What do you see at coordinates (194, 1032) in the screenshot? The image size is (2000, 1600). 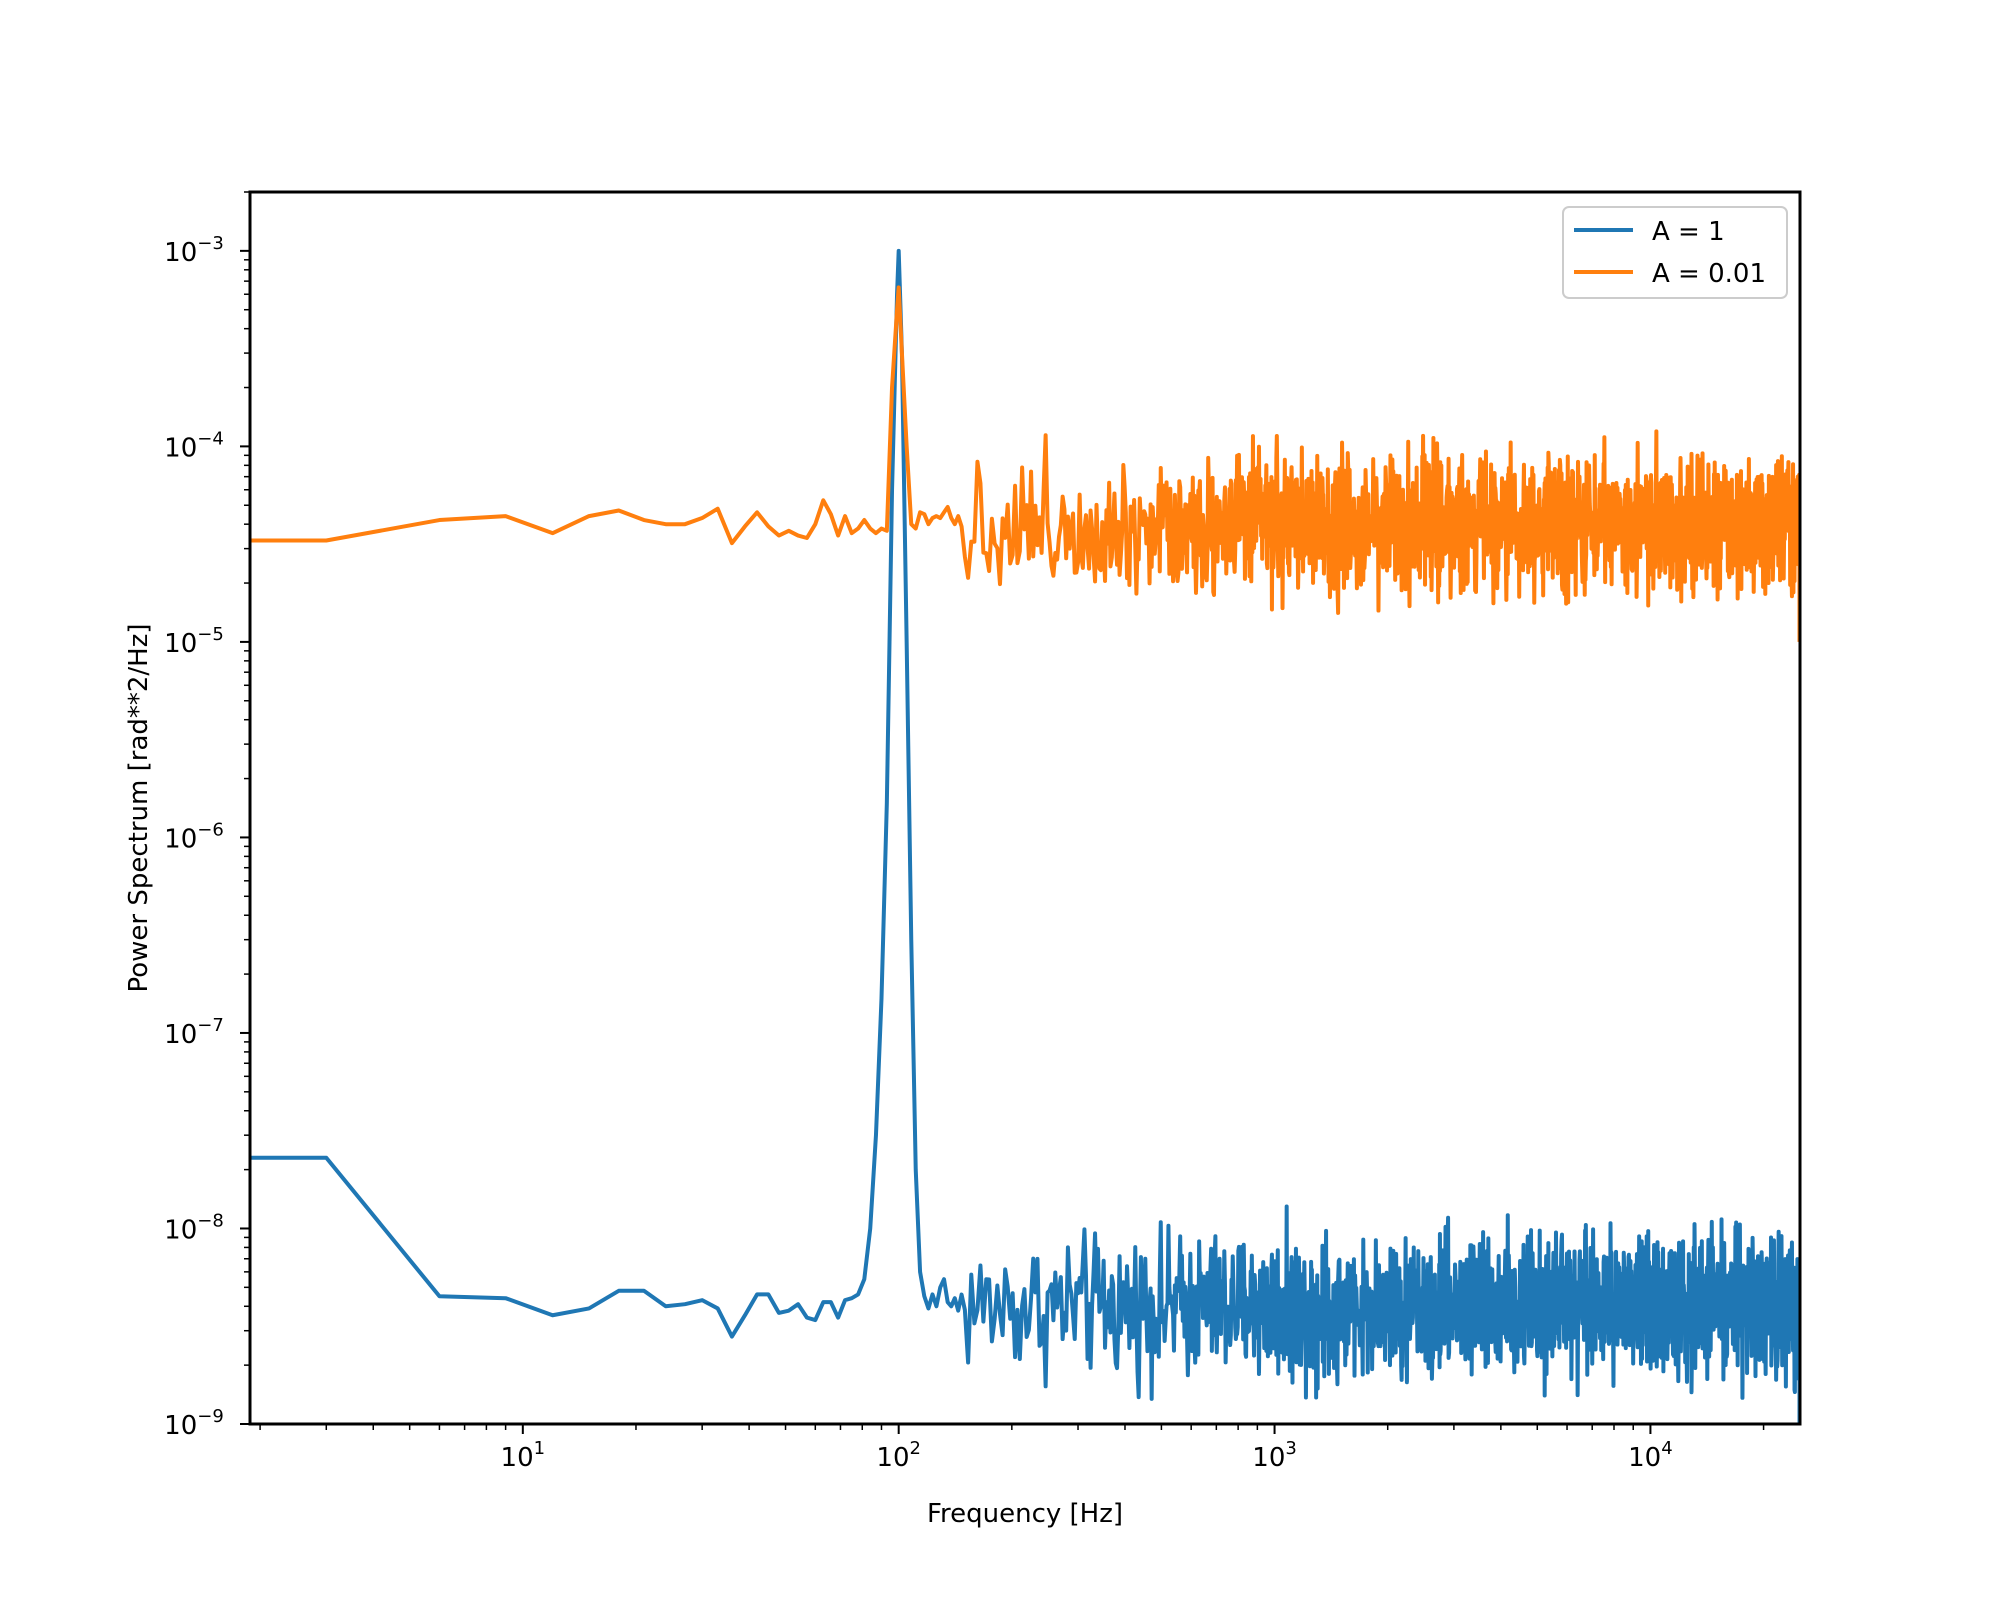 I see `y-tick-label: 10−7` at bounding box center [194, 1032].